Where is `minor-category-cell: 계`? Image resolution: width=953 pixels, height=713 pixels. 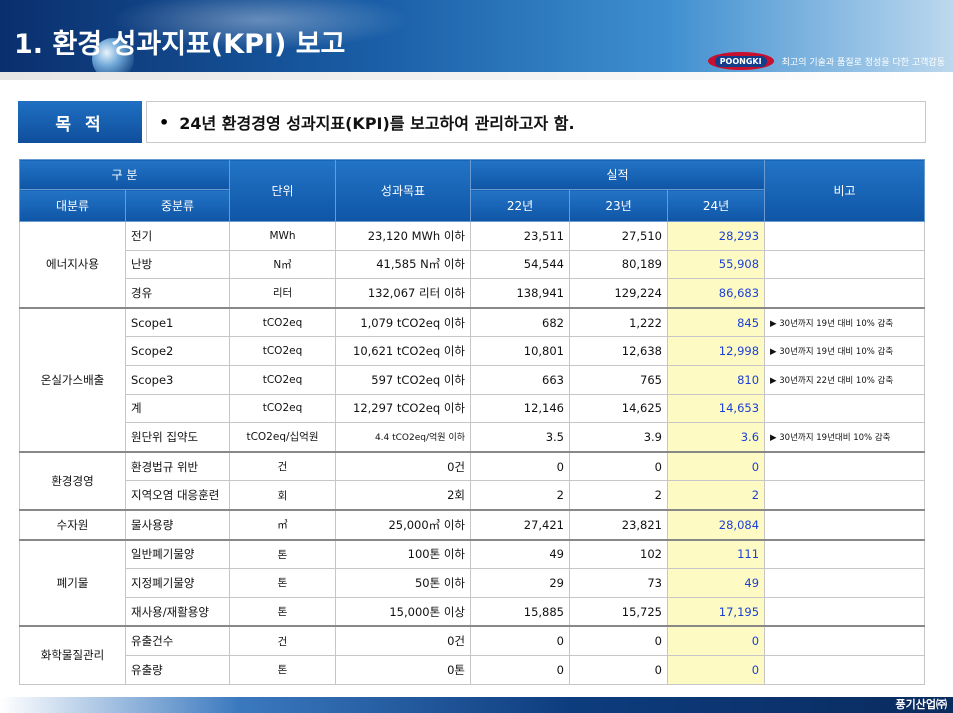 minor-category-cell: 계 is located at coordinates (177, 408).